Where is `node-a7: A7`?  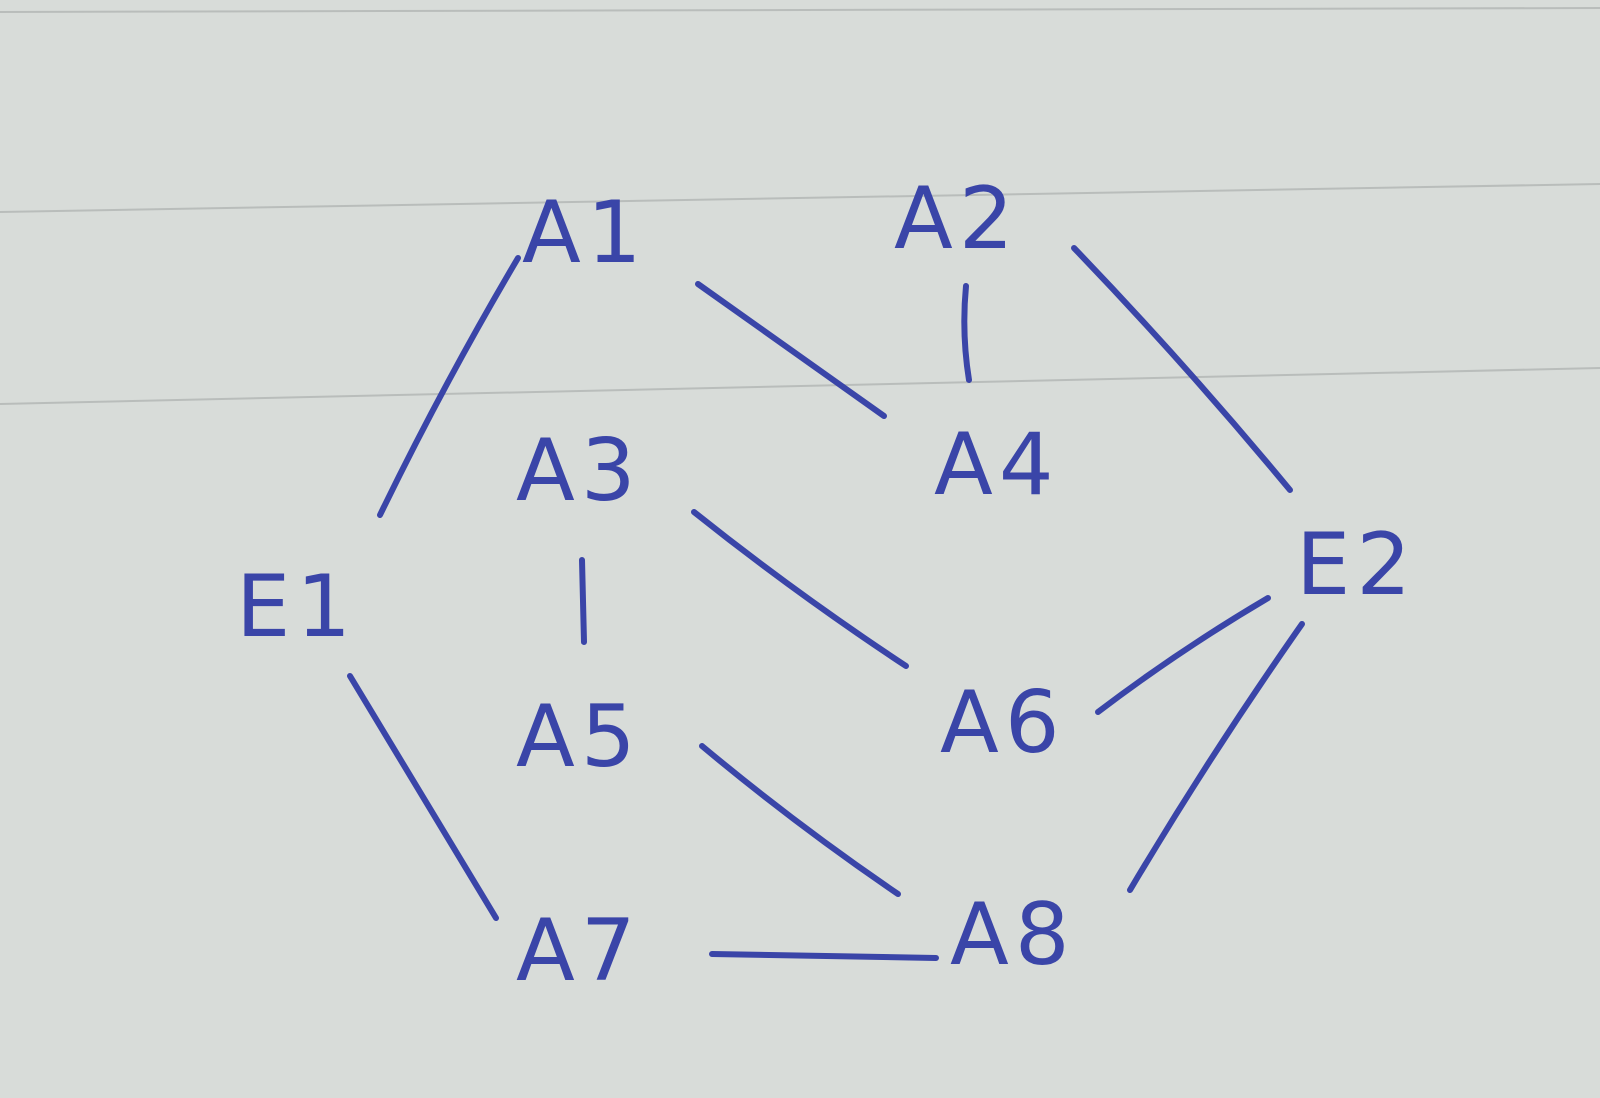 node-a7: A7 is located at coordinates (579, 951).